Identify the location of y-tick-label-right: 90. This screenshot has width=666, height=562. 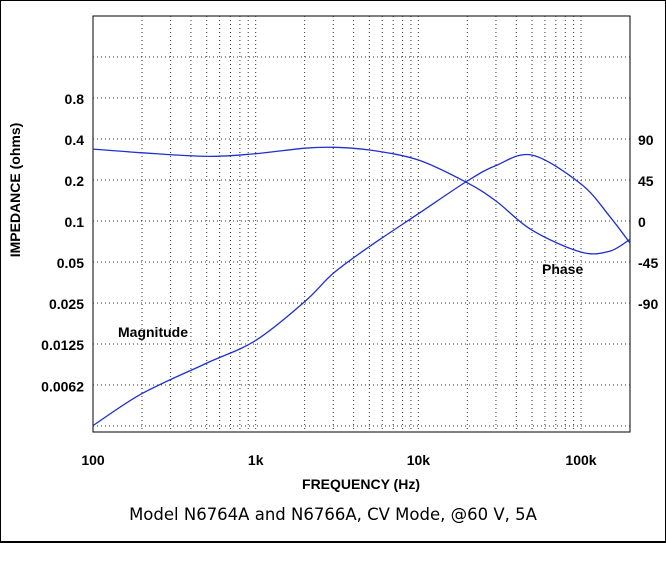
(646, 140).